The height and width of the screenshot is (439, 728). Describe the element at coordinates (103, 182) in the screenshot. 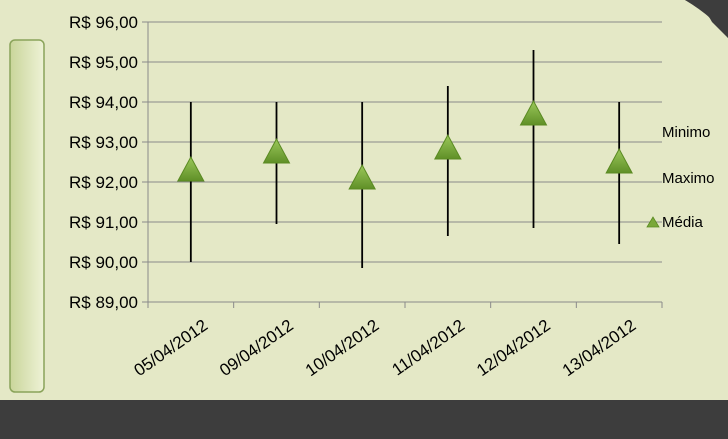

I see `y-tick-label: R$ 92,00` at that location.